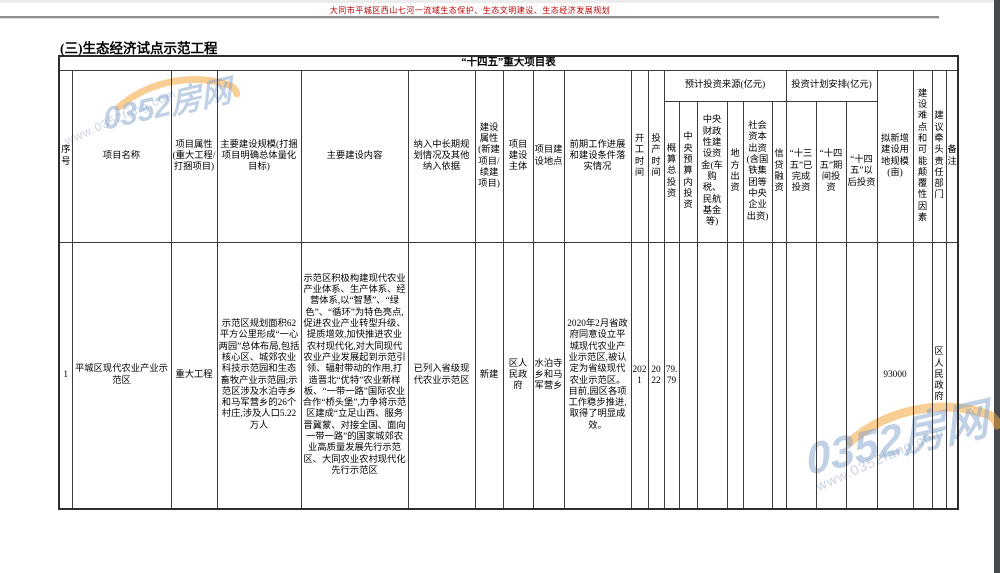  I want to click on cell-local-funding, so click(735, 376).